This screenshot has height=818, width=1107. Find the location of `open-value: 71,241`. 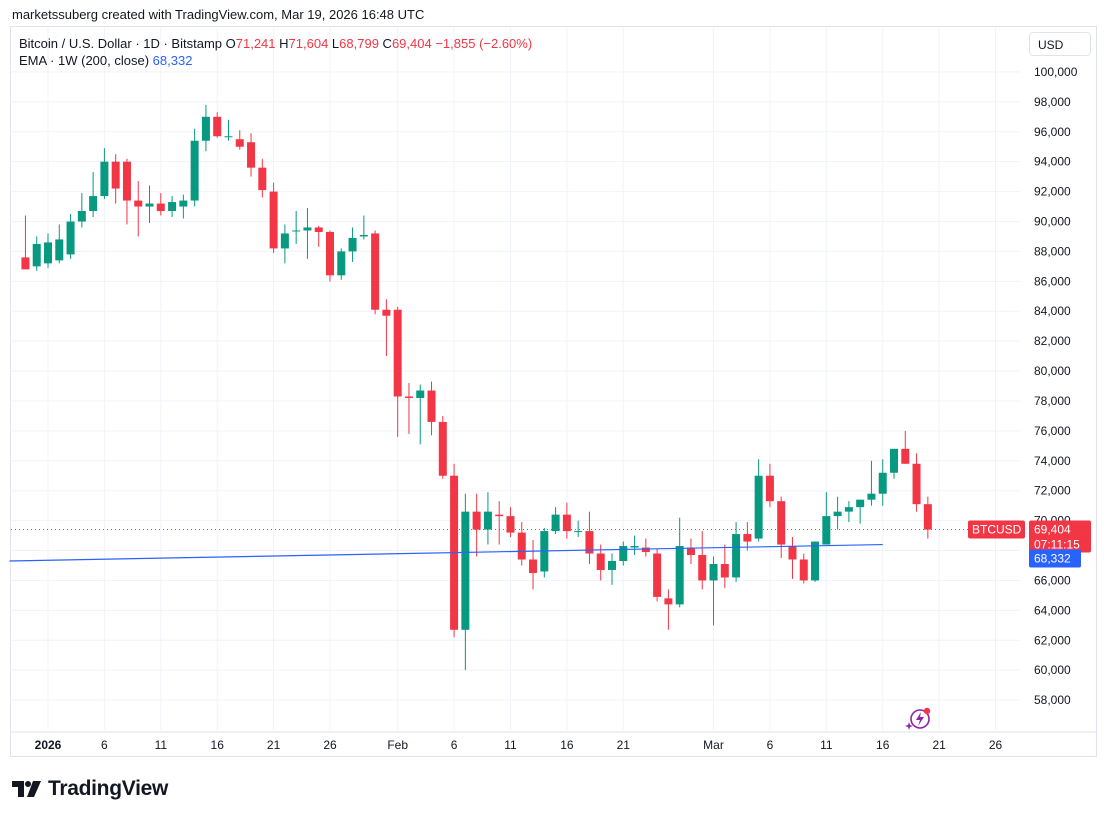

open-value: 71,241 is located at coordinates (255, 43).